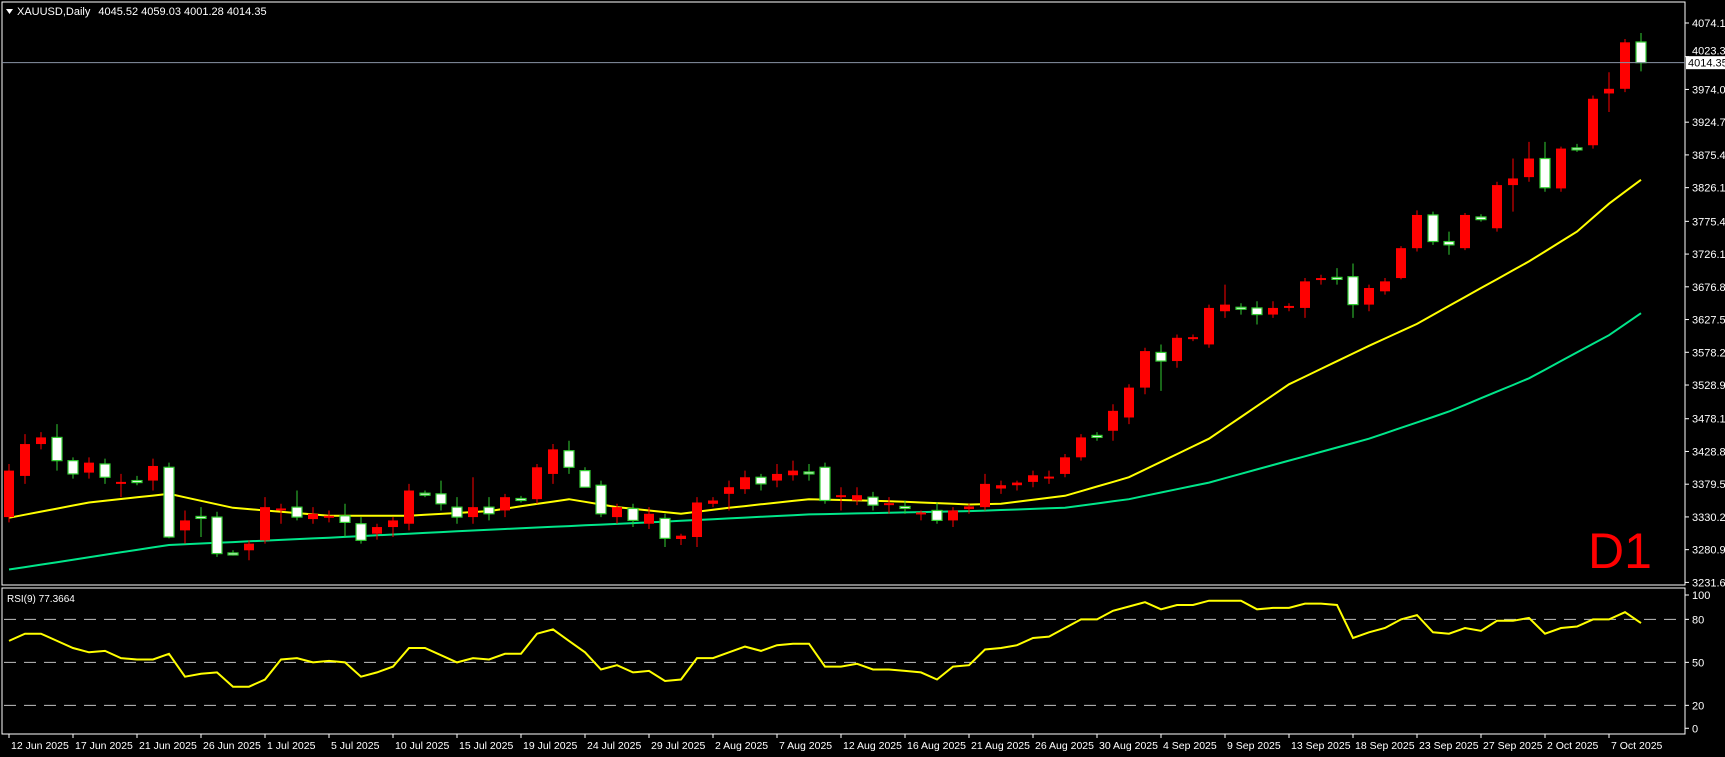 The width and height of the screenshot is (1725, 757). I want to click on date-label: 19 Jul 2025, so click(550, 746).